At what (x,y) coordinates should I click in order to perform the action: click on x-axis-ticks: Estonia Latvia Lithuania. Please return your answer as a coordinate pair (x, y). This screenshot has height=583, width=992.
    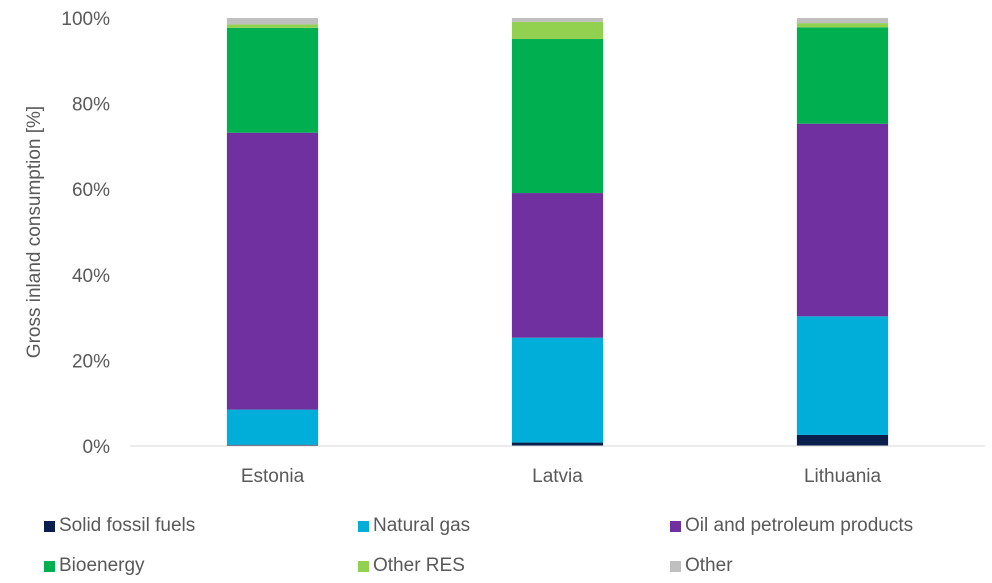
    Looking at the image, I should click on (561, 476).